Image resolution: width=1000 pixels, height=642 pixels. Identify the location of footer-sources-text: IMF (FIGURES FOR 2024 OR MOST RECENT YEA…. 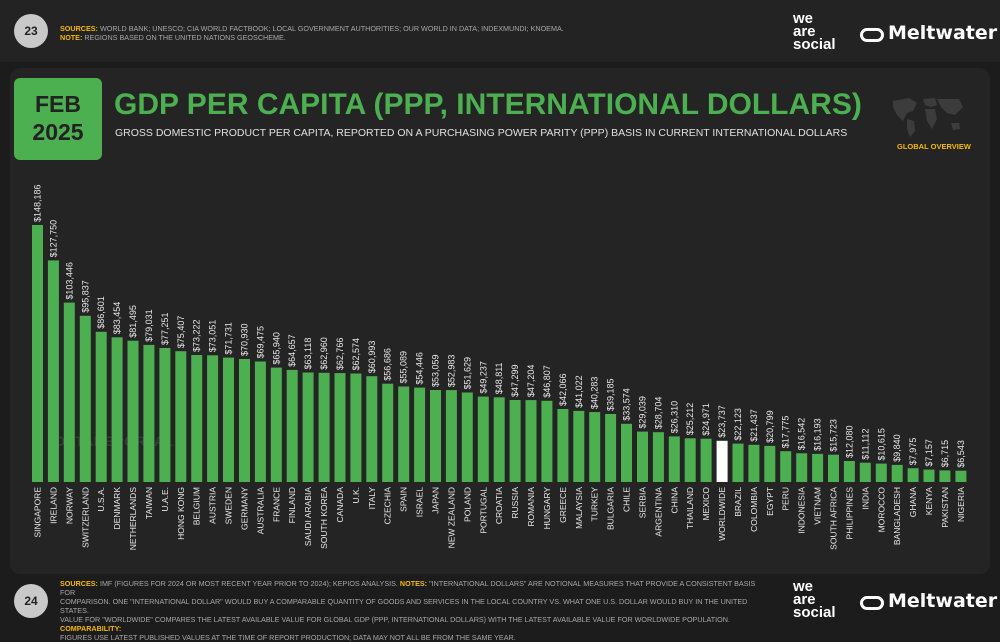
(248, 583).